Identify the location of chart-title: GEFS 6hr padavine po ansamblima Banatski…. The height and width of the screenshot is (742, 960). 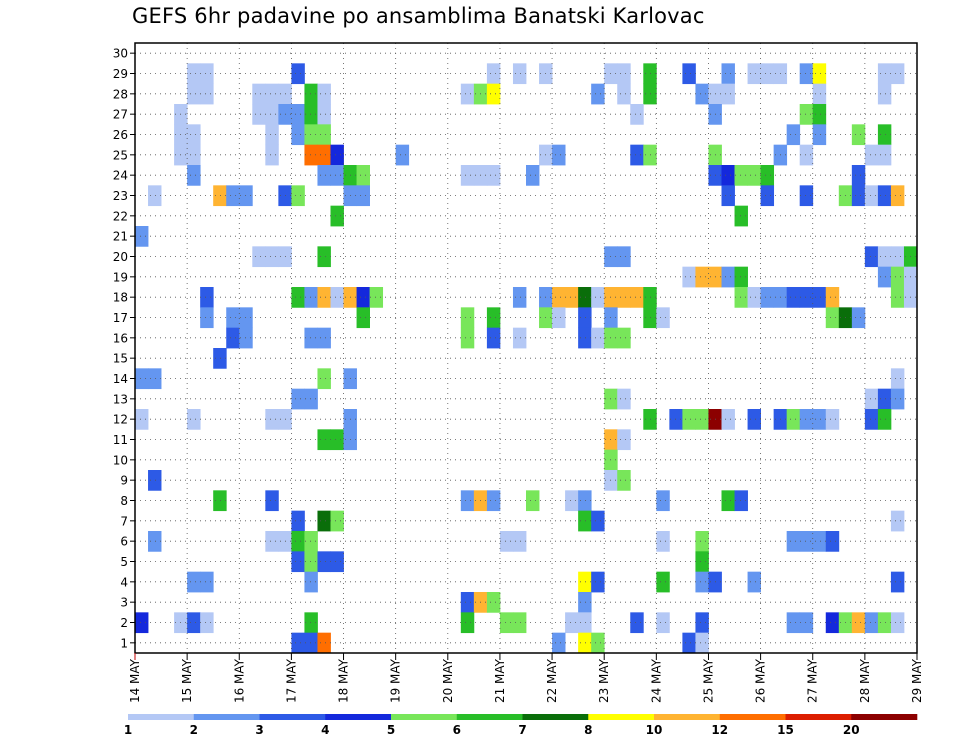
(418, 16).